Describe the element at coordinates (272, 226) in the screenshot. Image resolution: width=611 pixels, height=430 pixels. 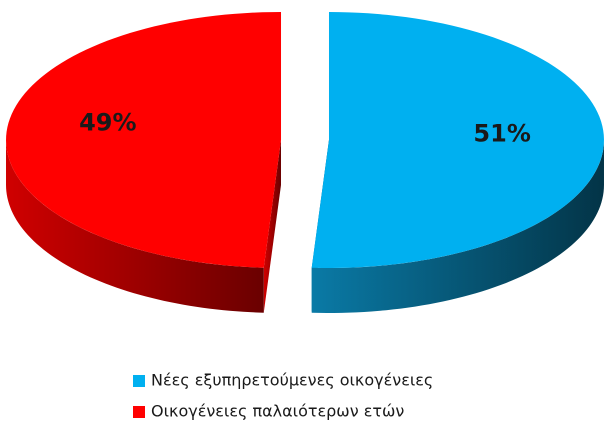
I see `slice-face` at that location.